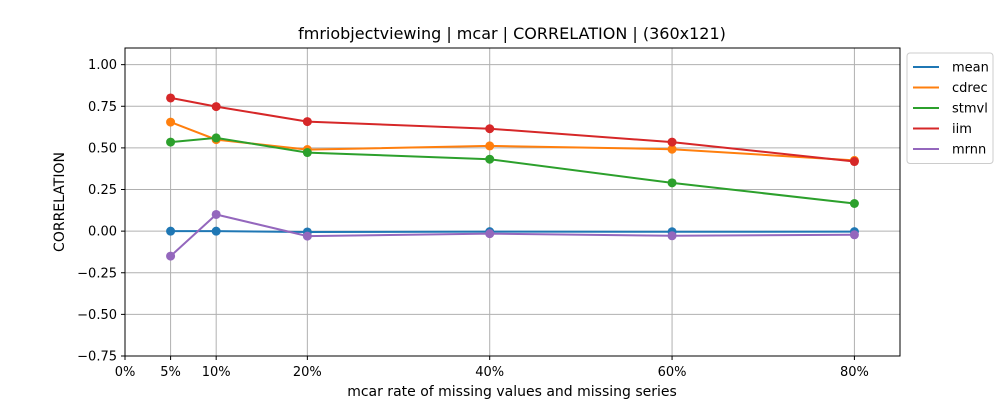 This screenshot has width=1000, height=400. What do you see at coordinates (97, 273) in the screenshot?
I see `y-tick-label: −0.25` at bounding box center [97, 273].